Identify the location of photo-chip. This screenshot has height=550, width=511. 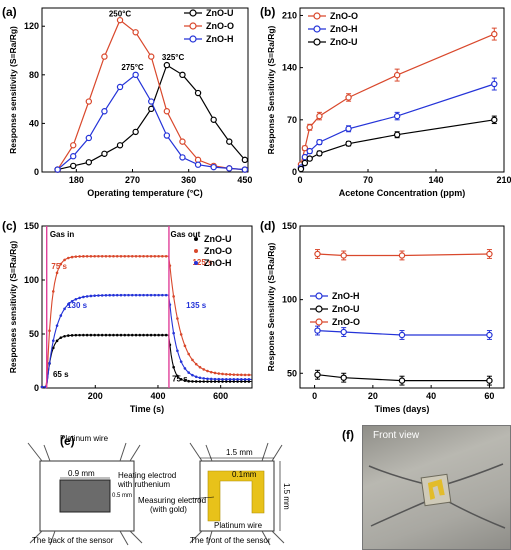
(436, 490).